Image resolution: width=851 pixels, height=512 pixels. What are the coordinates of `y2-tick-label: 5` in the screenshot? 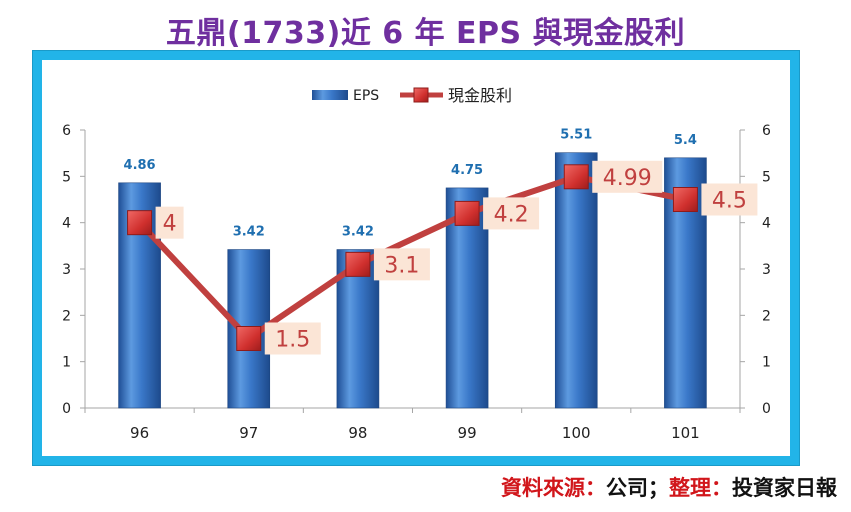 It's located at (766, 177).